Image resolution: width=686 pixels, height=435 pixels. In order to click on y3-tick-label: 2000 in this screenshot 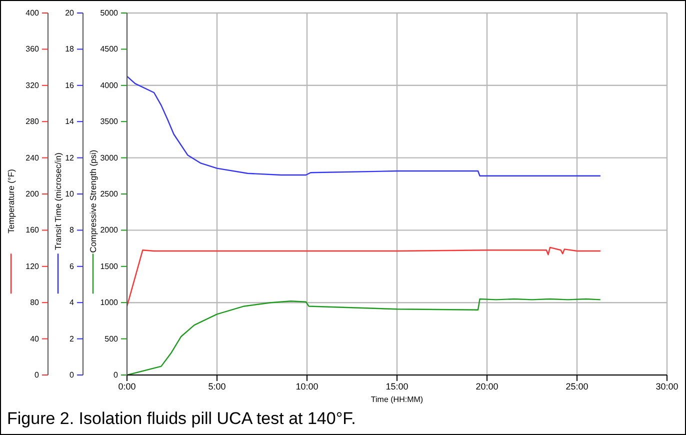, I will do `click(109, 230)`.